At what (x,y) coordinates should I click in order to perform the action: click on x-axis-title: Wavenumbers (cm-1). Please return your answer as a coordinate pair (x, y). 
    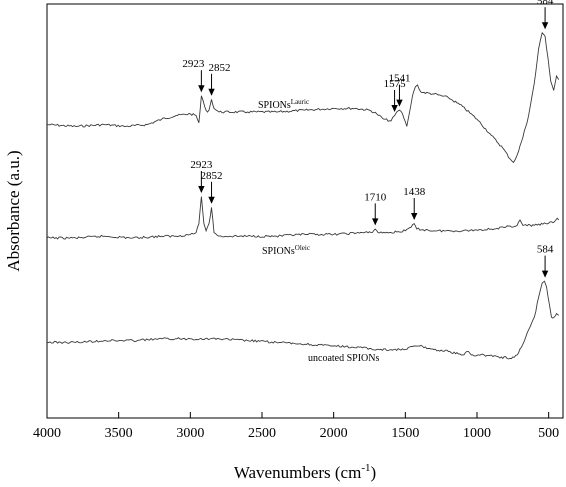
    Looking at the image, I should click on (305, 472).